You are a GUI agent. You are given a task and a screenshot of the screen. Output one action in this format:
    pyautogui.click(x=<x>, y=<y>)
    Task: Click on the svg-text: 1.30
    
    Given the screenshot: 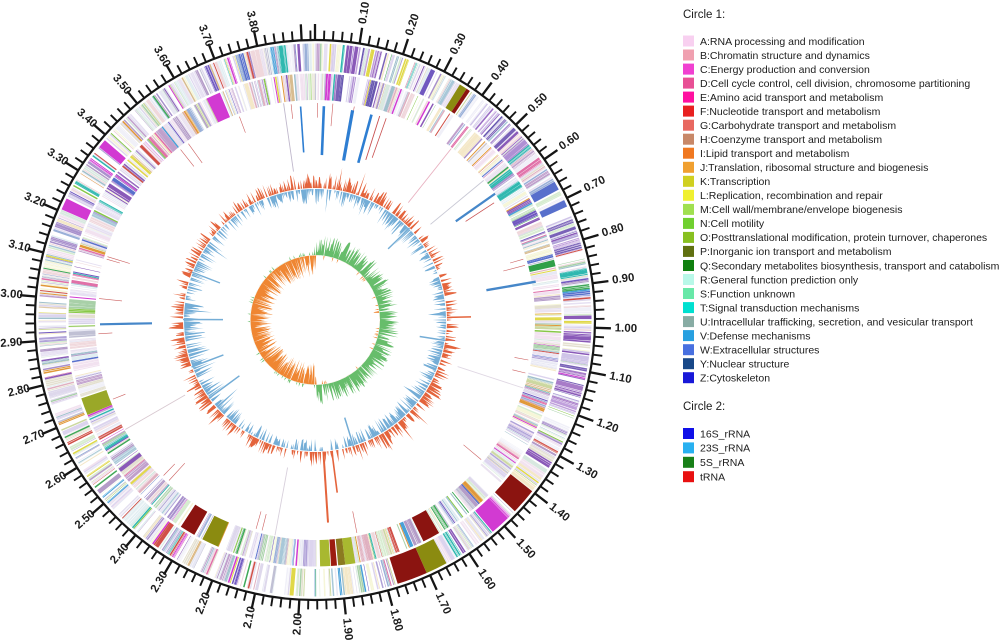 What is the action you would take?
    pyautogui.click(x=586, y=471)
    